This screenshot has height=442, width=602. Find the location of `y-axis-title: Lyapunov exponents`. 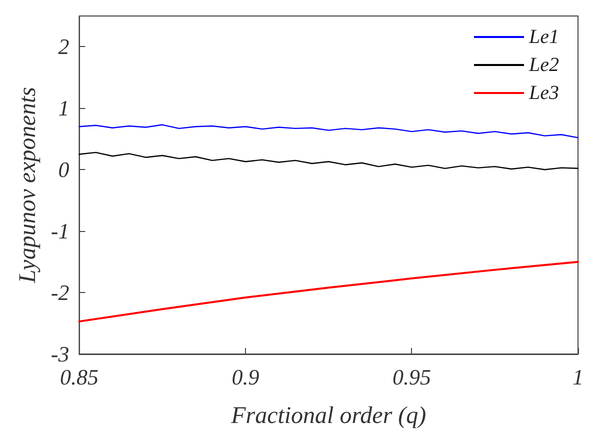

y-axis-title: Lyapunov exponents is located at coordinates (28, 185).